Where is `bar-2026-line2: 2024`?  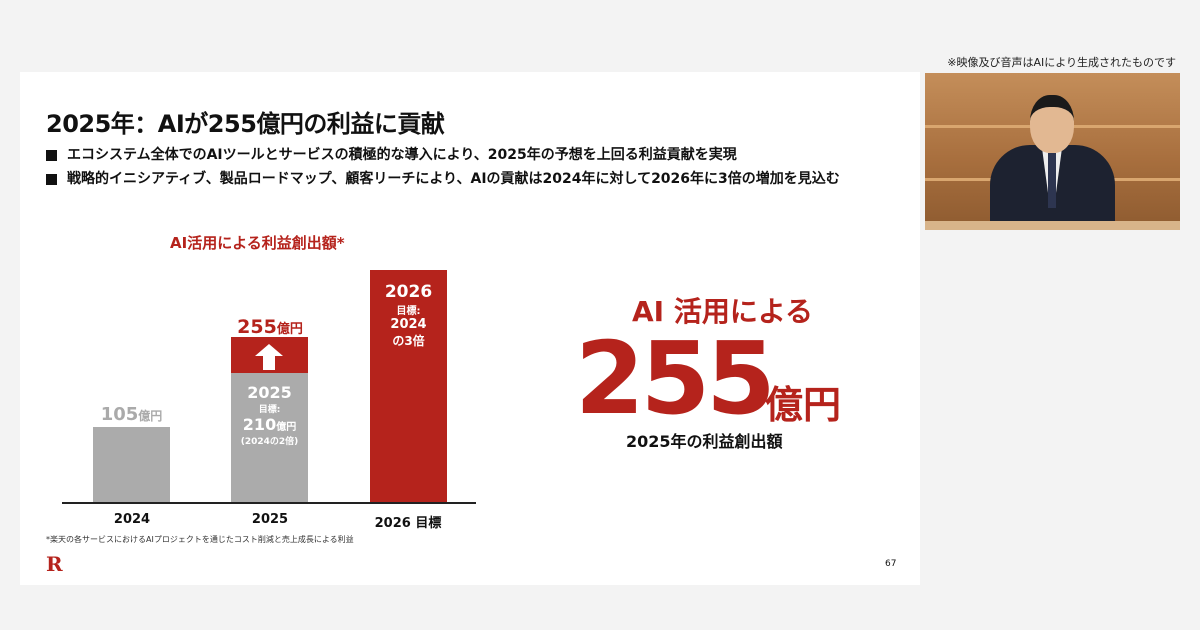 bar-2026-line2: 2024 is located at coordinates (408, 324).